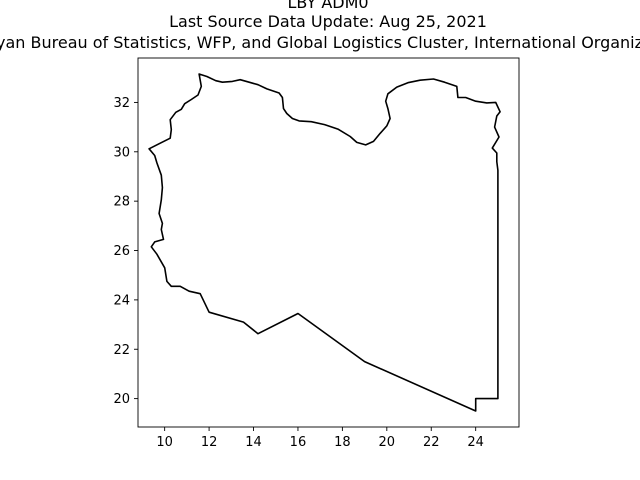 The height and width of the screenshot is (480, 640). Describe the element at coordinates (121, 300) in the screenshot. I see `y-tick-label: 24` at that location.